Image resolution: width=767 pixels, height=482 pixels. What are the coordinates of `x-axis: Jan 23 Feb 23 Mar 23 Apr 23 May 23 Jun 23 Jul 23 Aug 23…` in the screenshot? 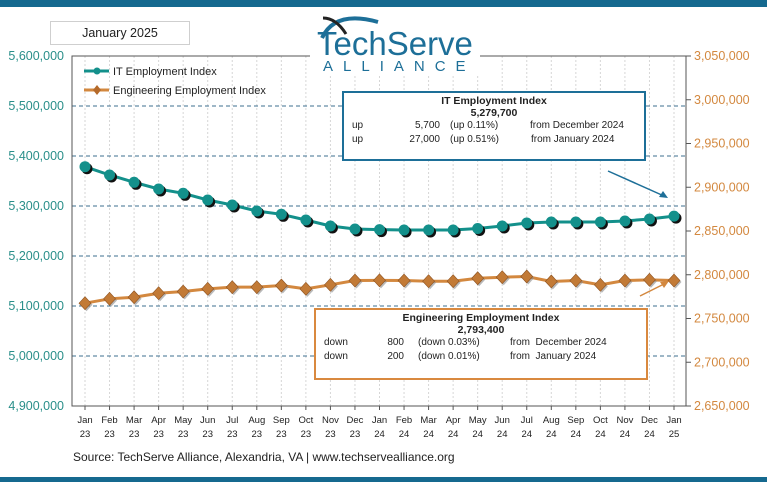 It's located at (379, 423).